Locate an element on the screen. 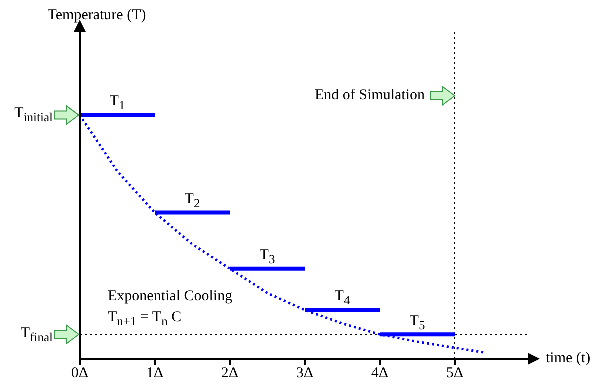 Image resolution: width=600 pixels, height=388 pixels. x-tick-label: 2Δ is located at coordinates (230, 374).